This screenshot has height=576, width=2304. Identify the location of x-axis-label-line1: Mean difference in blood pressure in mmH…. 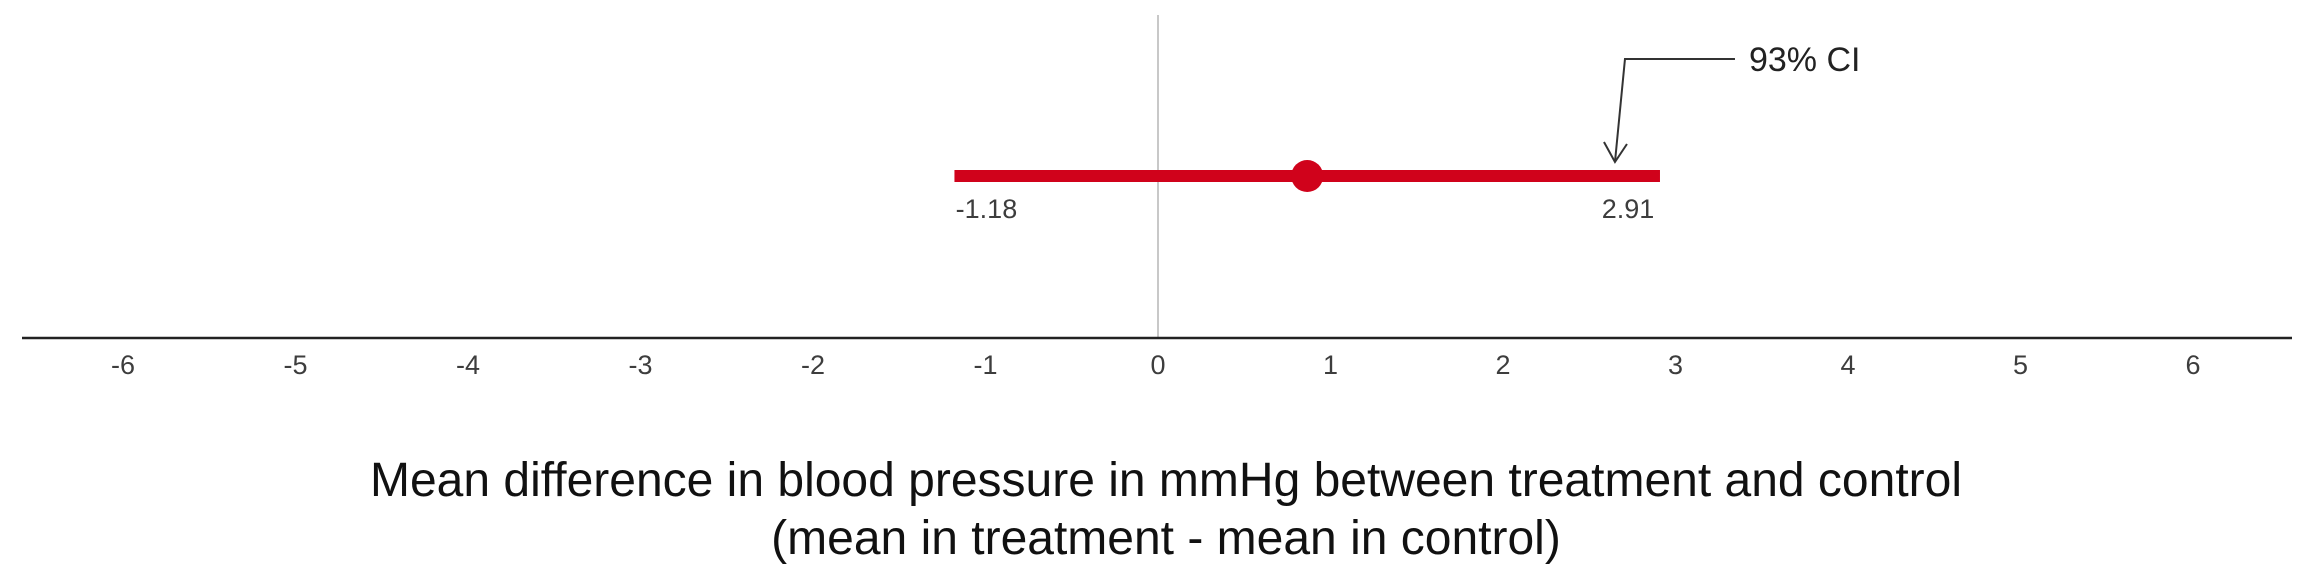
(1166, 480).